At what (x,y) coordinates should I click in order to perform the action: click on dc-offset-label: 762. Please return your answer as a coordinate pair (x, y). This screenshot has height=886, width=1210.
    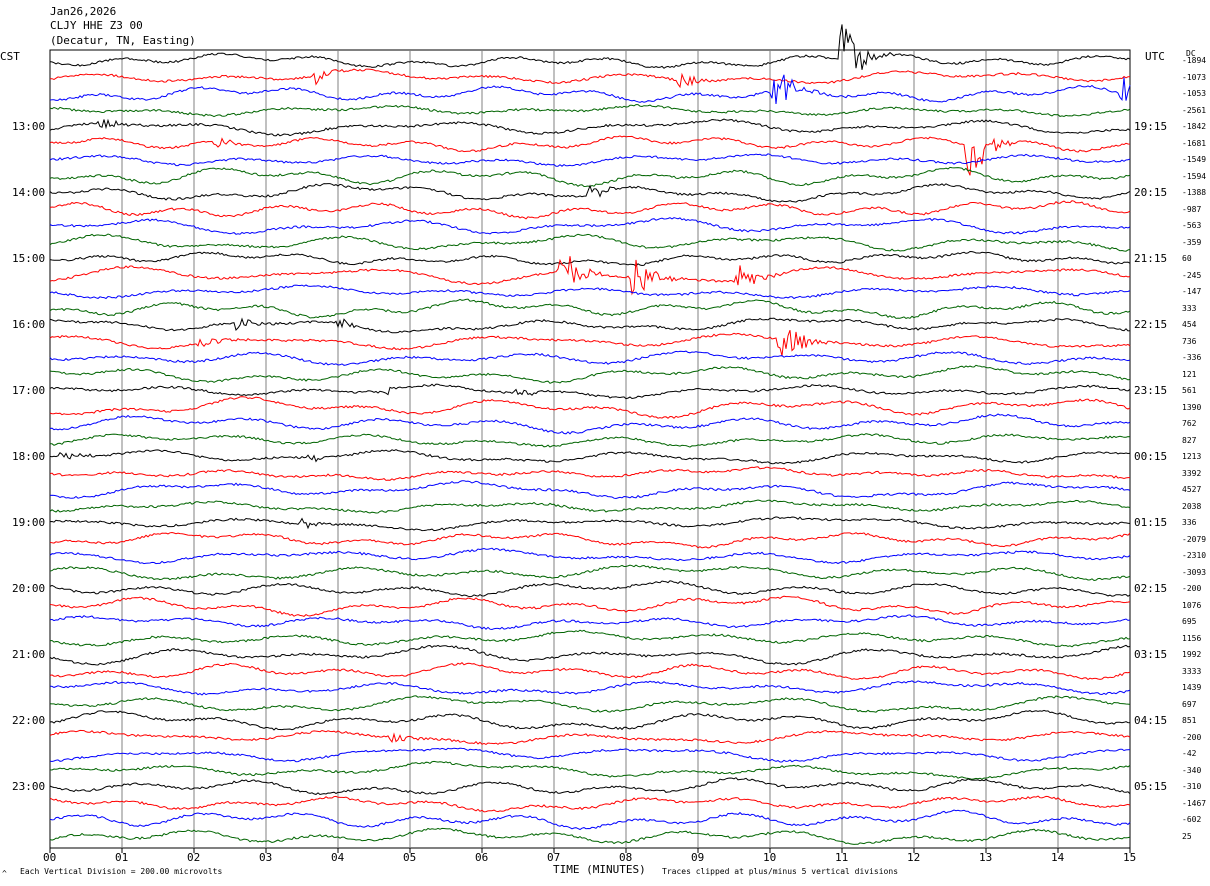
    Looking at the image, I should click on (1189, 423).